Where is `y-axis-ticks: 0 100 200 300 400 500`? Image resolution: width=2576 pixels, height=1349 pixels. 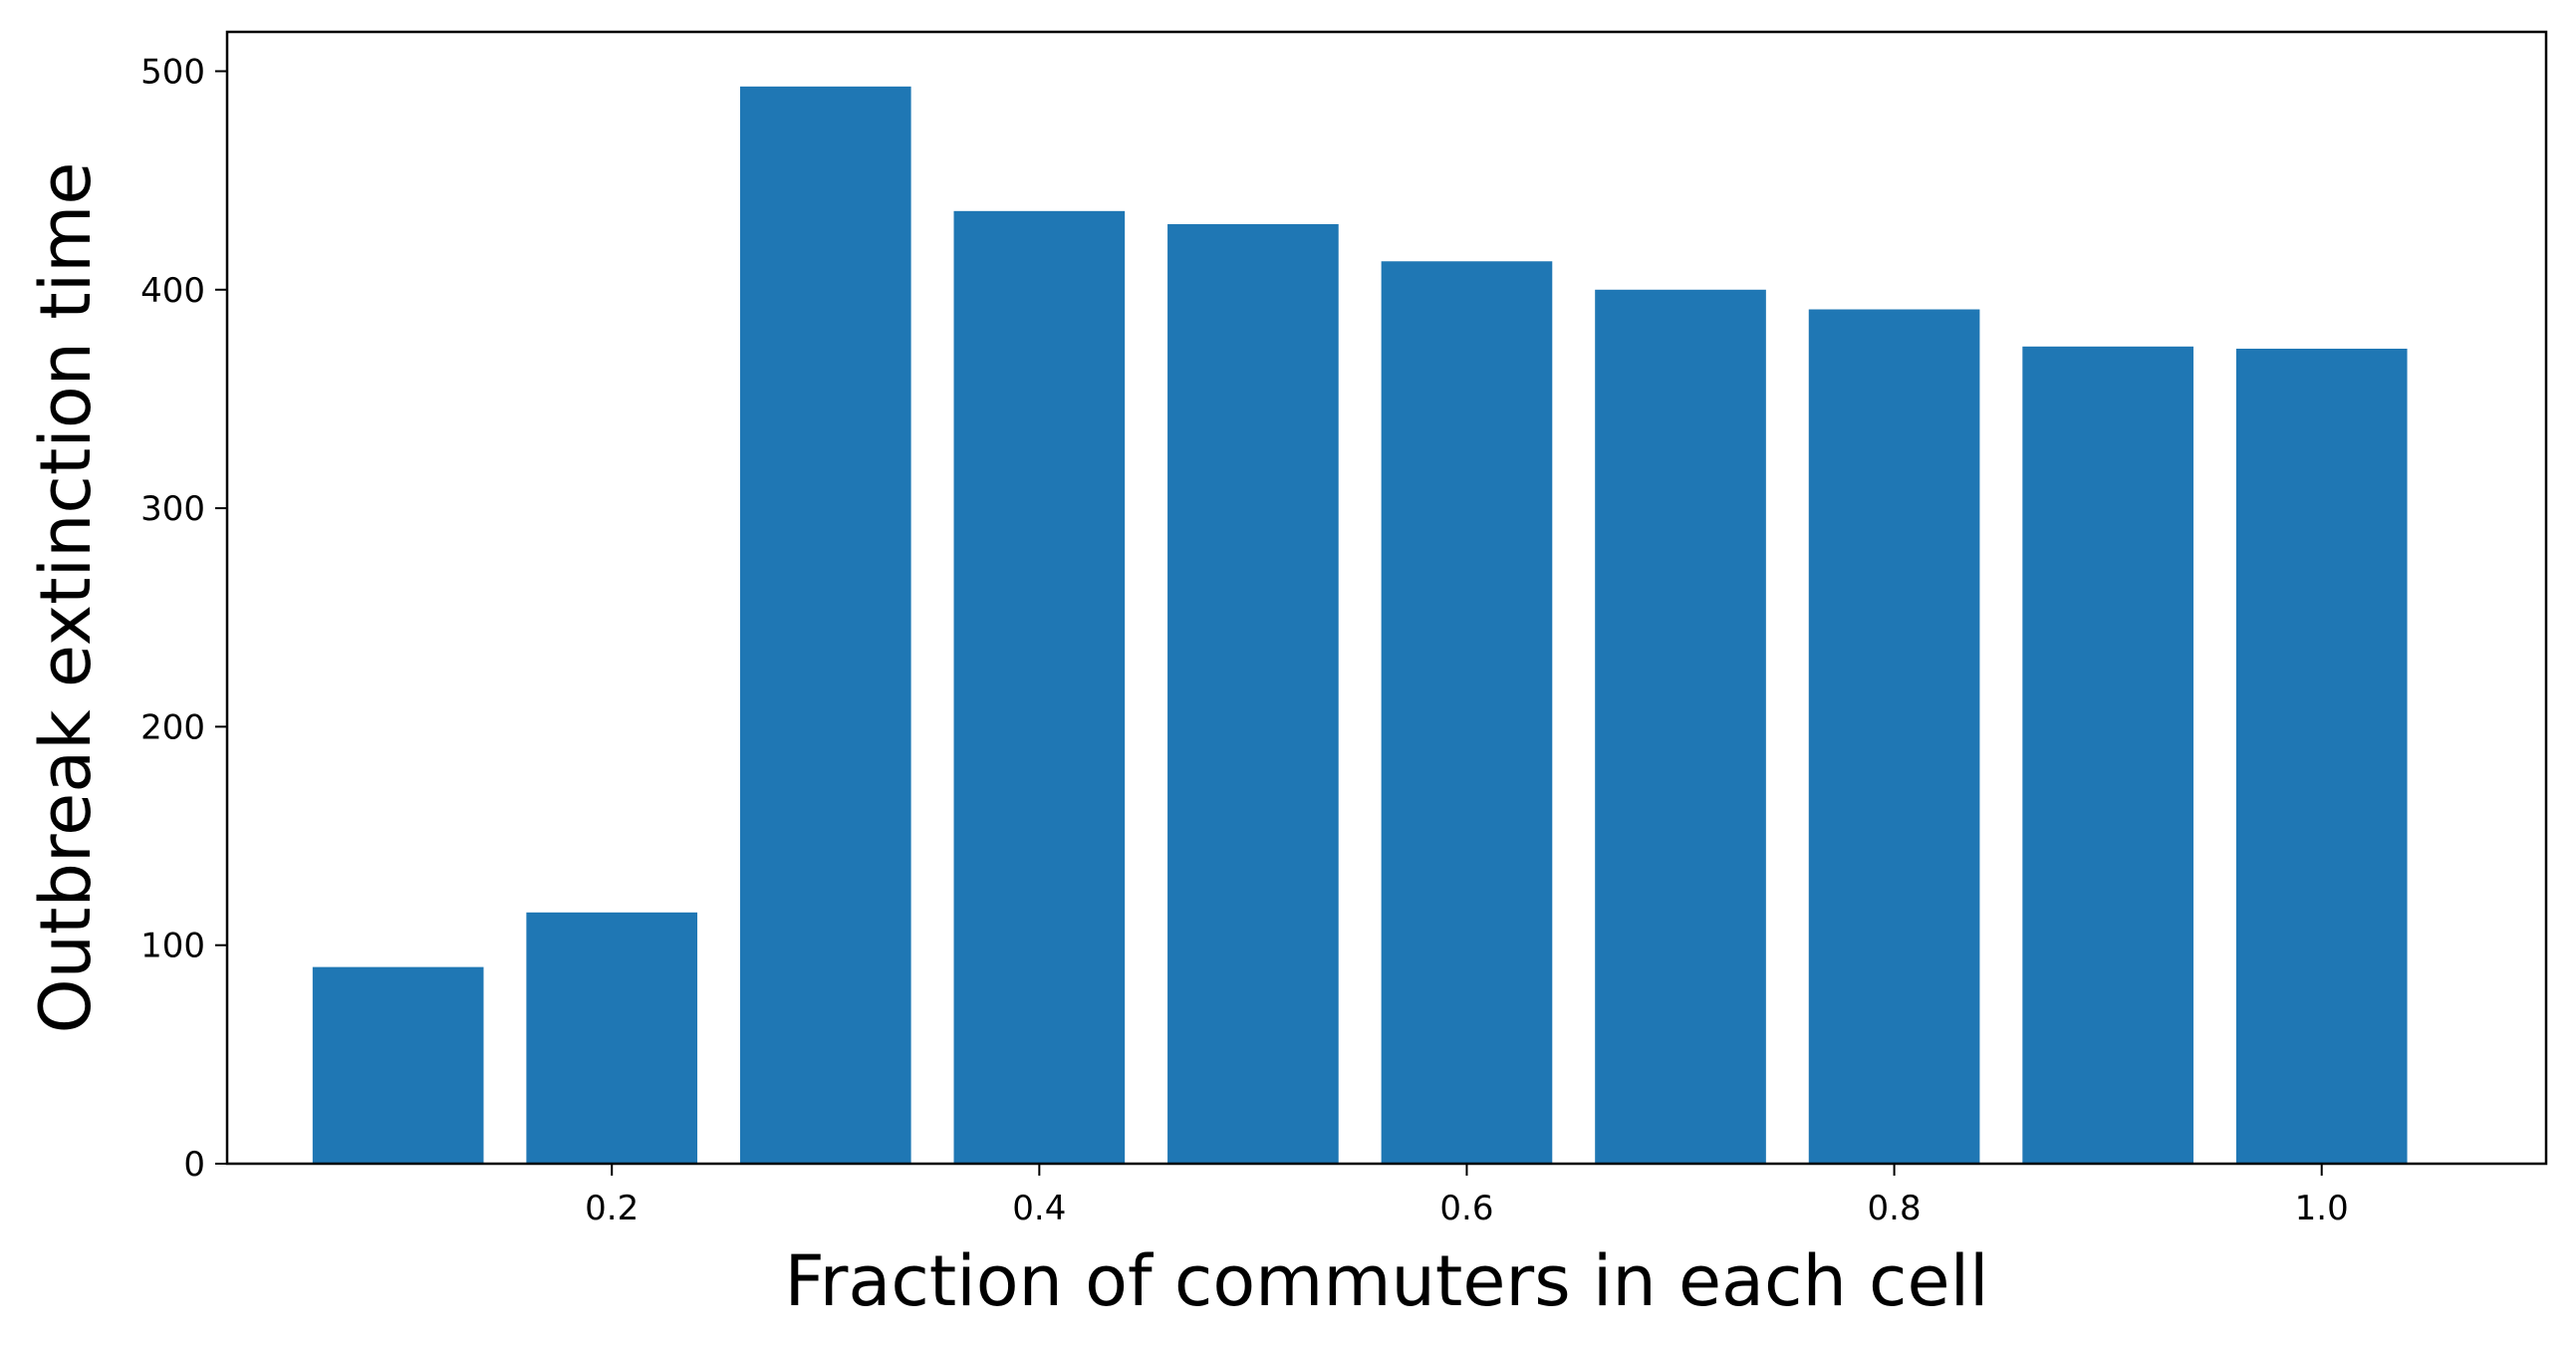
y-axis-ticks: 0 100 200 300 400 500 is located at coordinates (183, 618).